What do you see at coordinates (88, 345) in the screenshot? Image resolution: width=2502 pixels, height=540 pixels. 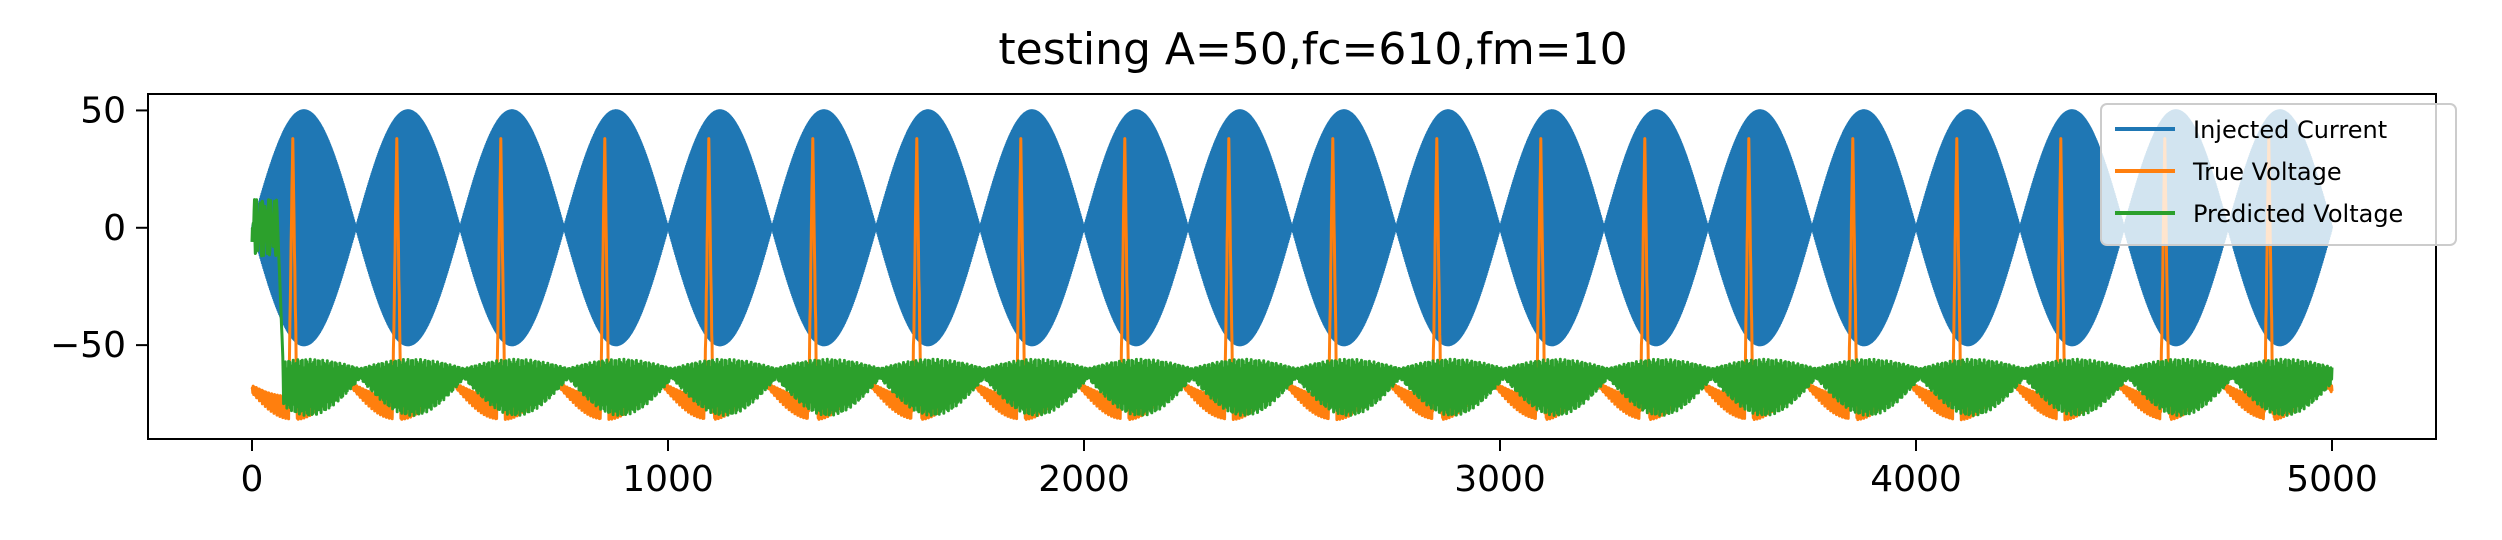 I see `y-tick-label: −50` at bounding box center [88, 345].